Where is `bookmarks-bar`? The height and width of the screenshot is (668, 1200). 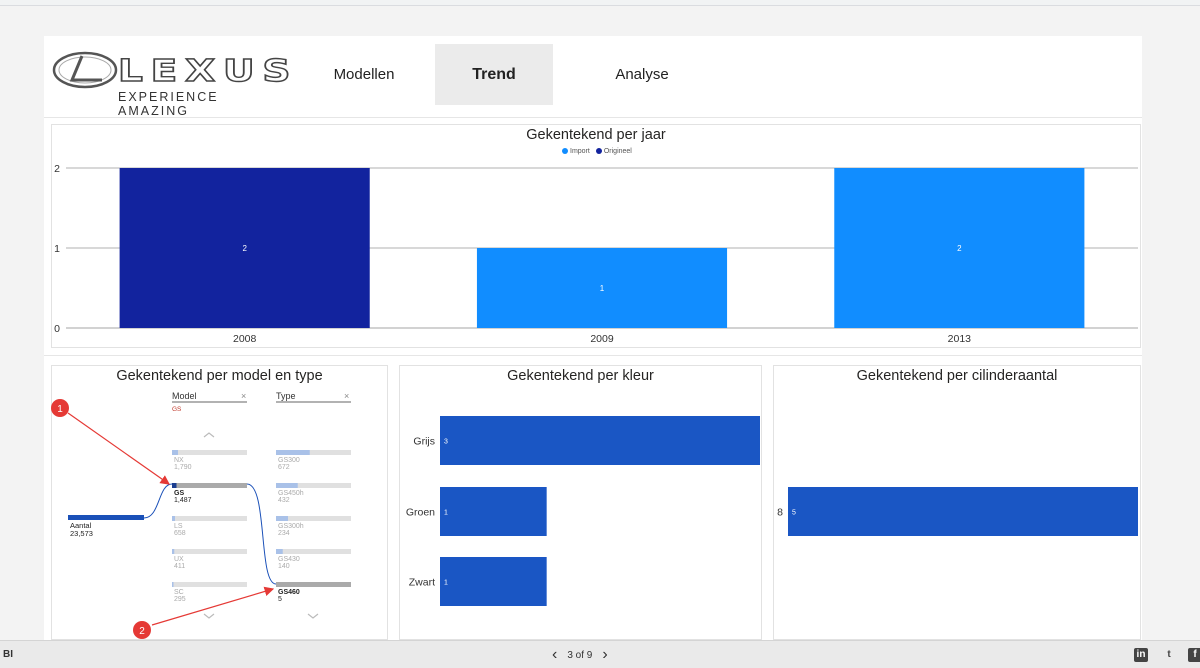
bookmarks-bar is located at coordinates (600, 3).